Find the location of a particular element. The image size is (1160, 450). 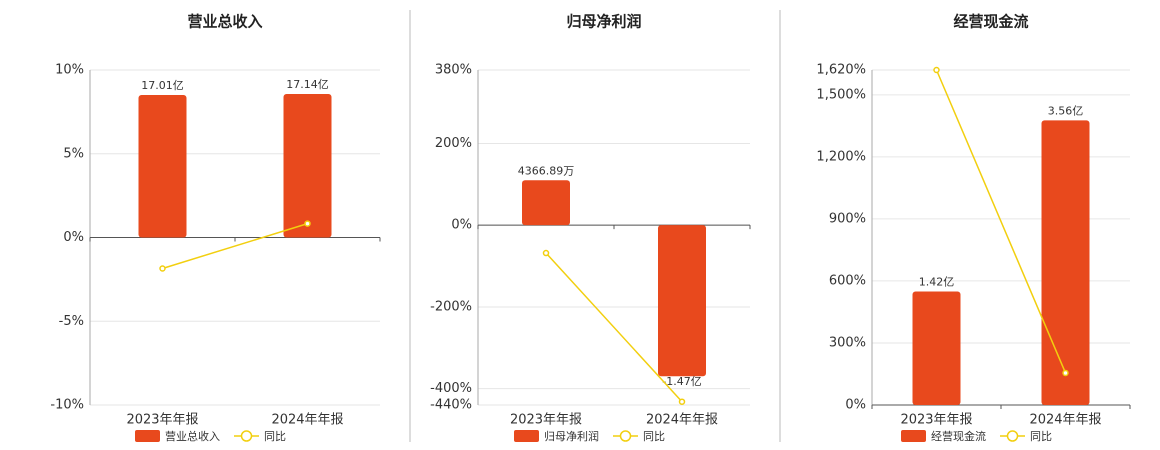

y-tick-label: -200% is located at coordinates (451, 306).